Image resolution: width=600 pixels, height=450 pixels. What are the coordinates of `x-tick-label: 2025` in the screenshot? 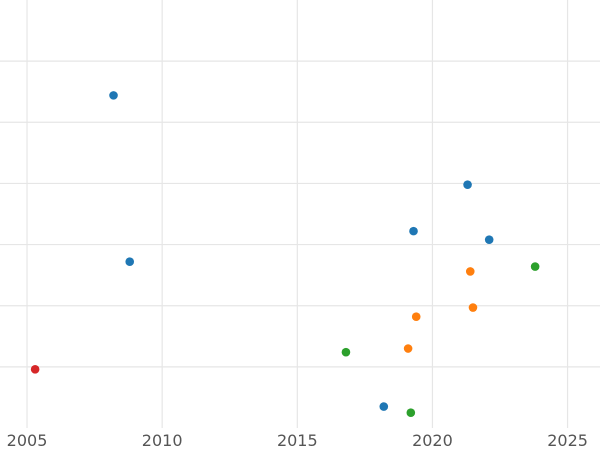 It's located at (567, 440).